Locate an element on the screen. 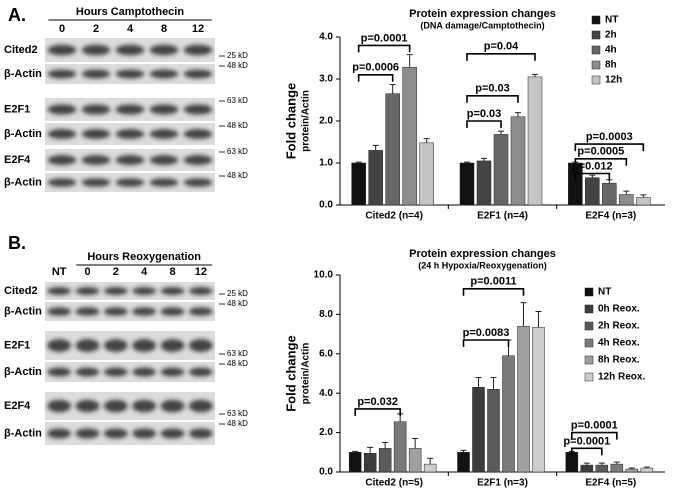 The image size is (683, 493). legend-label: 4h is located at coordinates (611, 50).